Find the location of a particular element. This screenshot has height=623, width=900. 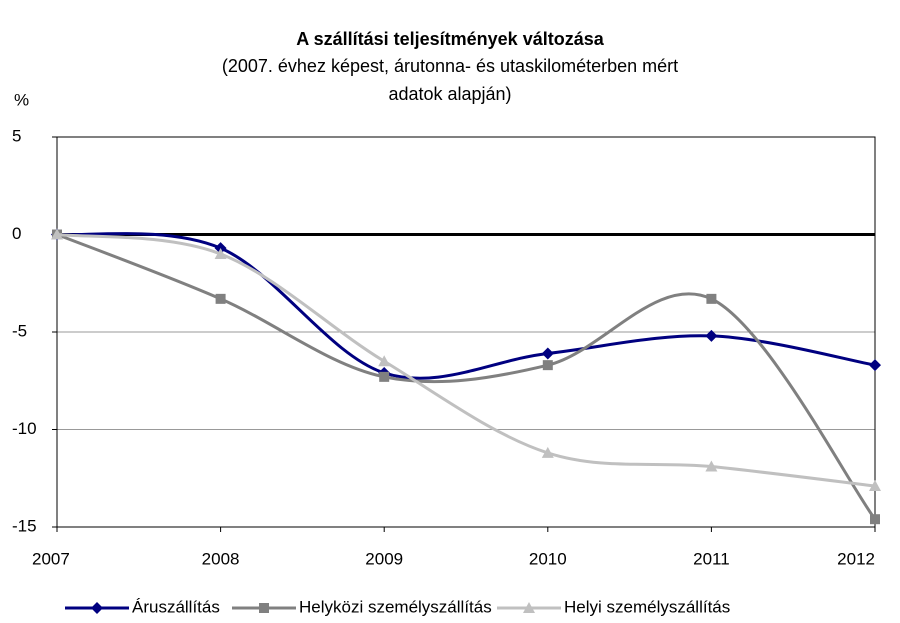

x-tick-label: 2010 is located at coordinates (548, 558).